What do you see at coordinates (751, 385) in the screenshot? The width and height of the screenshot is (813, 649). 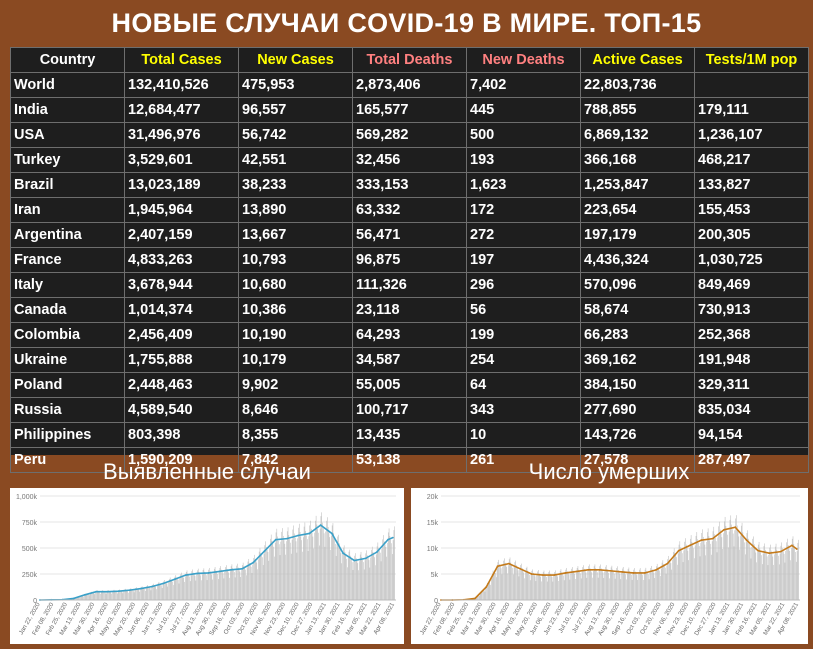 I see `value-cell: 329,311` at bounding box center [751, 385].